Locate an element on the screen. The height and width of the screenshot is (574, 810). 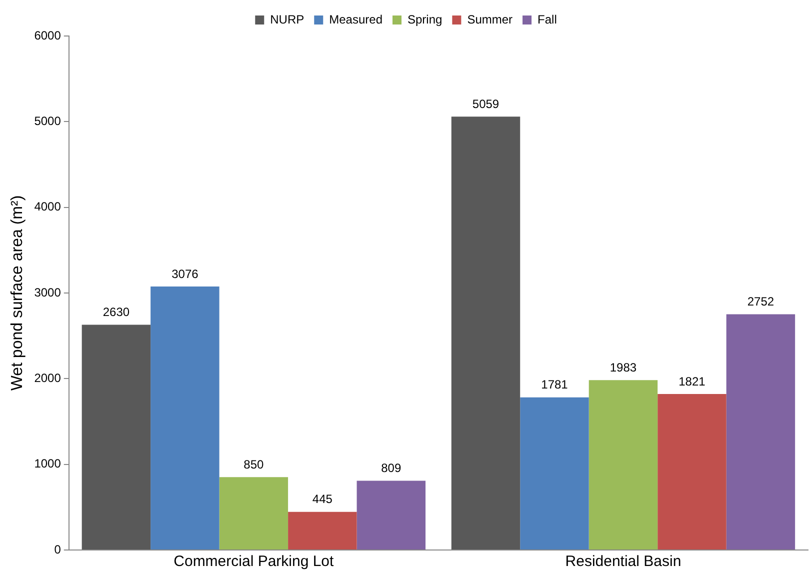
legend-label: NURP is located at coordinates (287, 19).